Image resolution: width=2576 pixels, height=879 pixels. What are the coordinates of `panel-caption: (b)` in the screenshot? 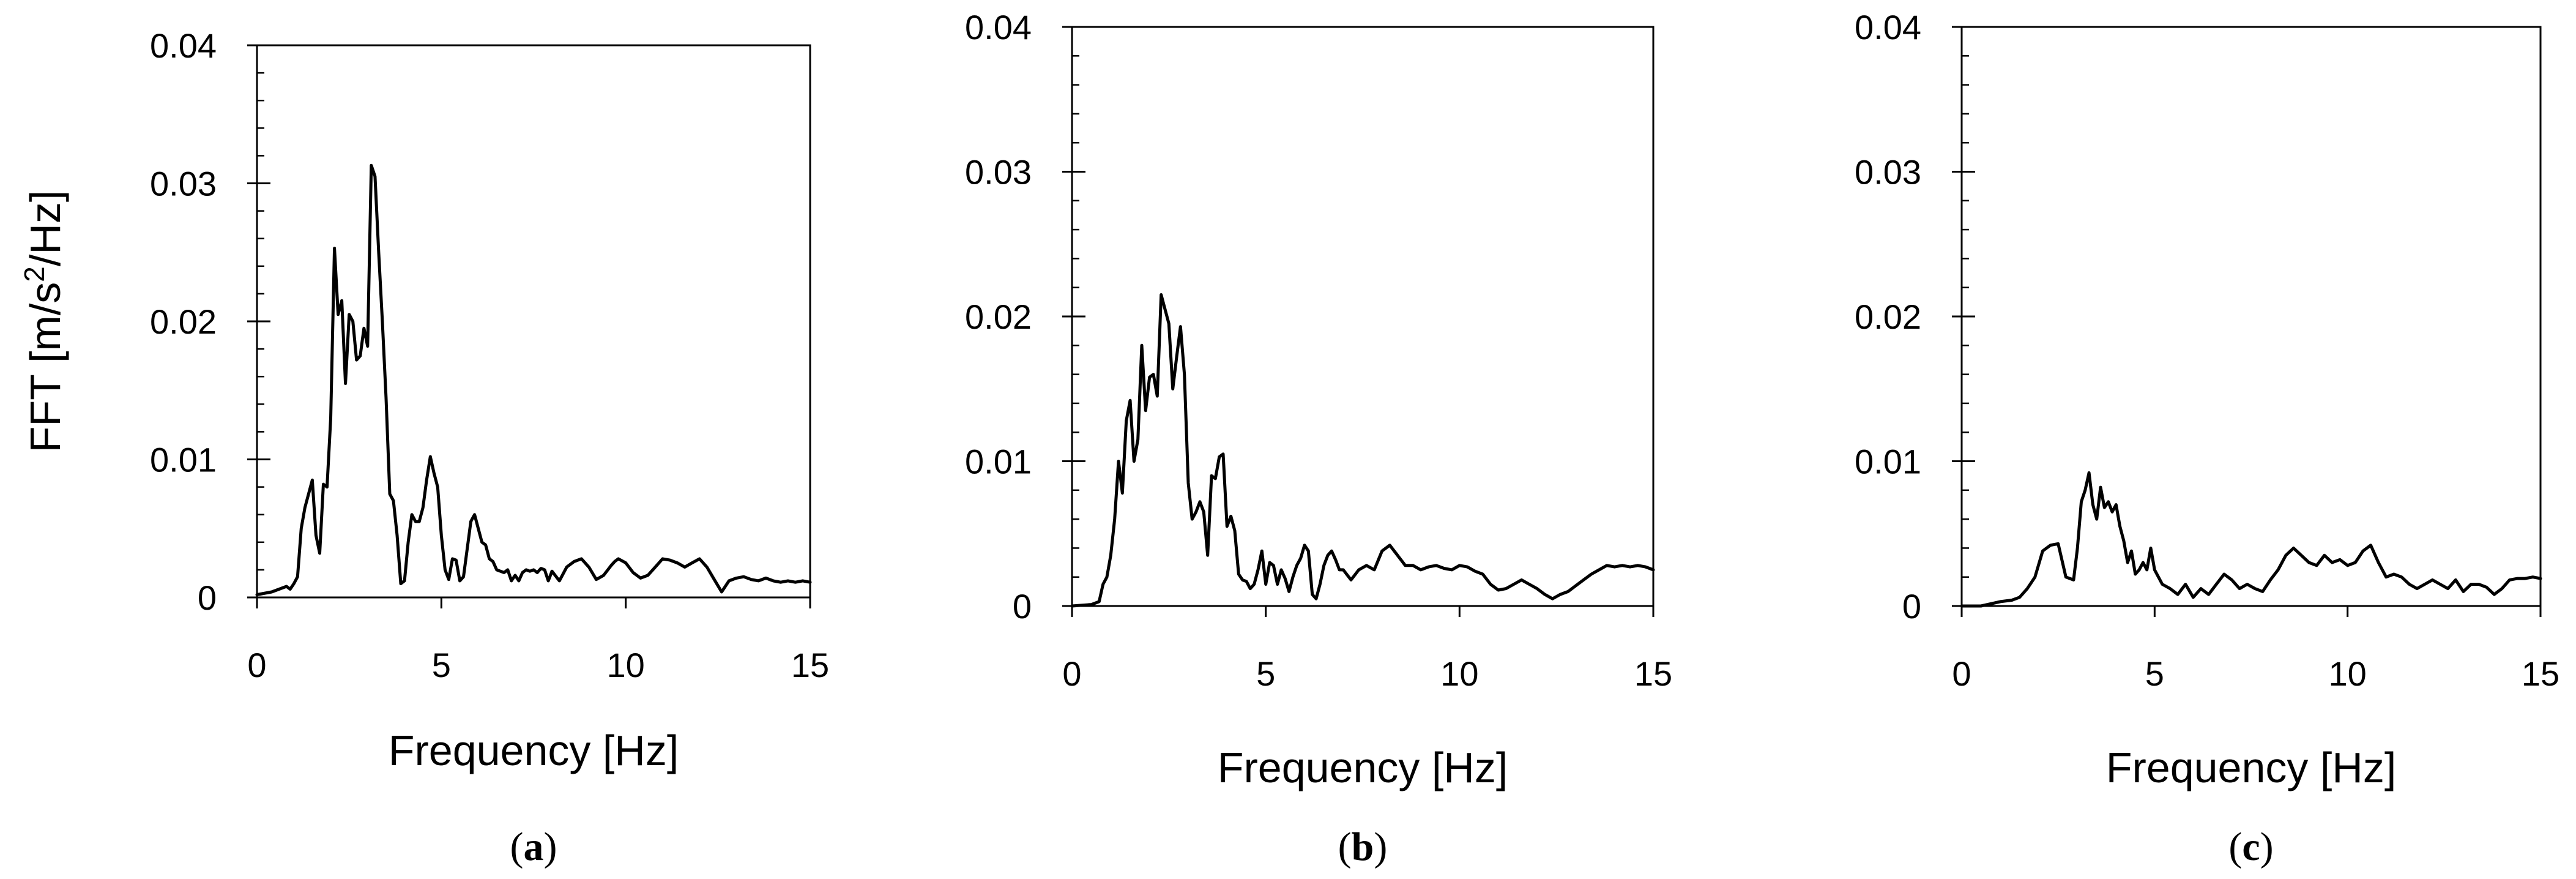 It's located at (1363, 847).